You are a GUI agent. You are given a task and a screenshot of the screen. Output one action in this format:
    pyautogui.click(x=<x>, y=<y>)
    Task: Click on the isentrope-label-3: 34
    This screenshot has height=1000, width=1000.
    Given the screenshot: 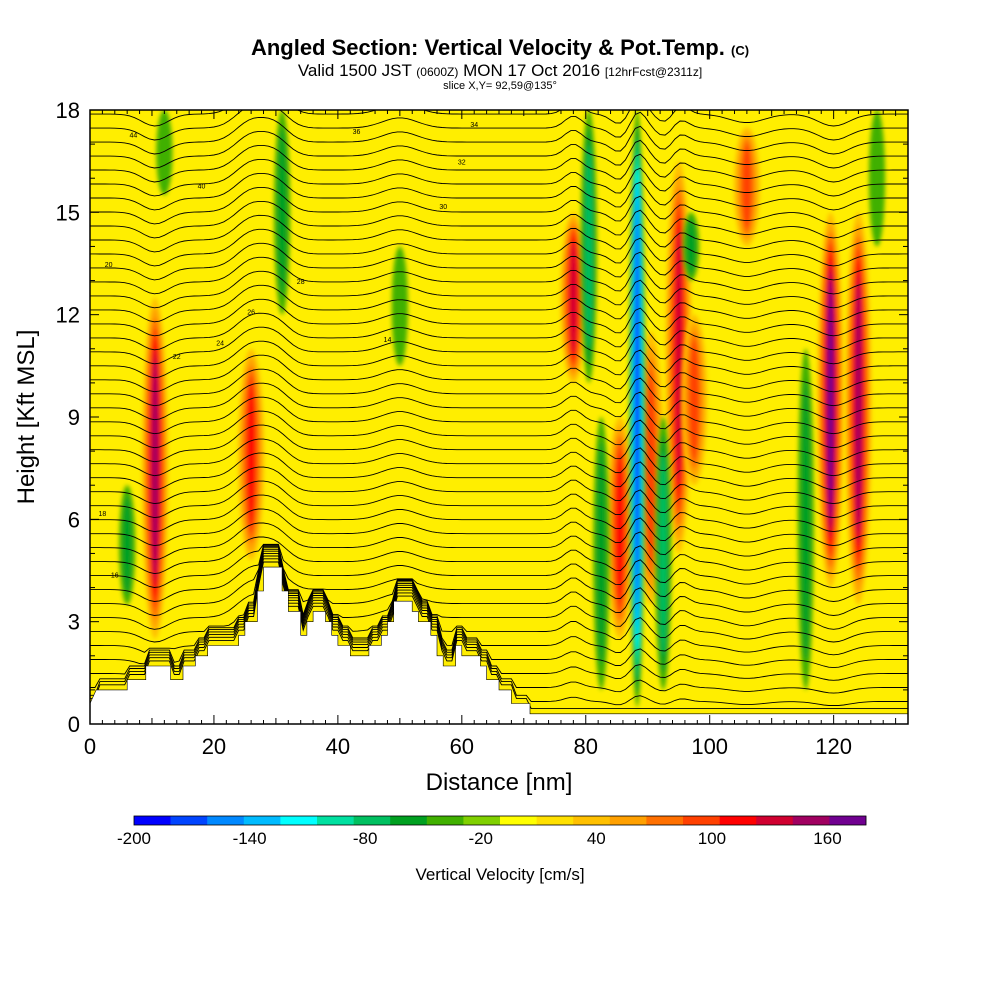 What is the action you would take?
    pyautogui.click(x=474, y=125)
    